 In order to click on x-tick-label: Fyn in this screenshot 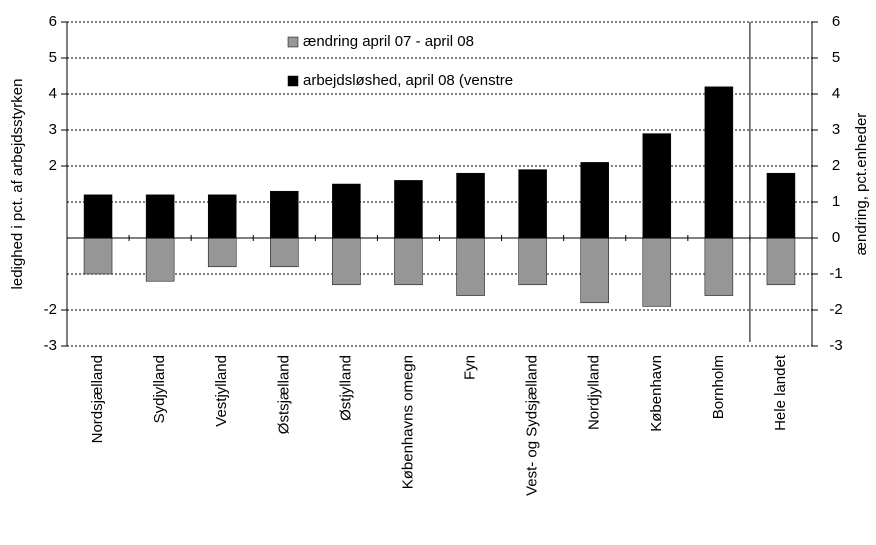, I will do `click(470, 367)`.